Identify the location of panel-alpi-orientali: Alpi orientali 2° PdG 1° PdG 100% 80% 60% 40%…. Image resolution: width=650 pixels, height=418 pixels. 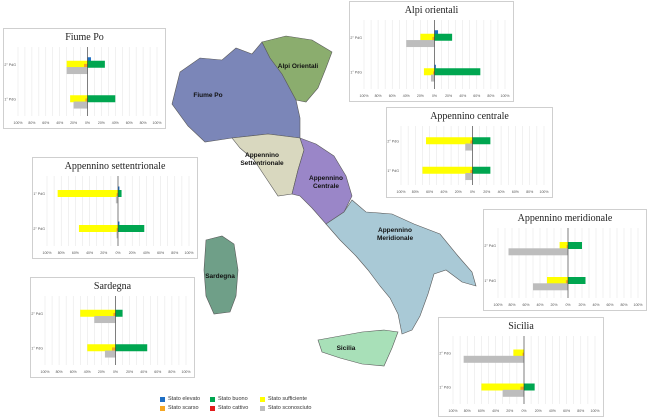
(431, 51).